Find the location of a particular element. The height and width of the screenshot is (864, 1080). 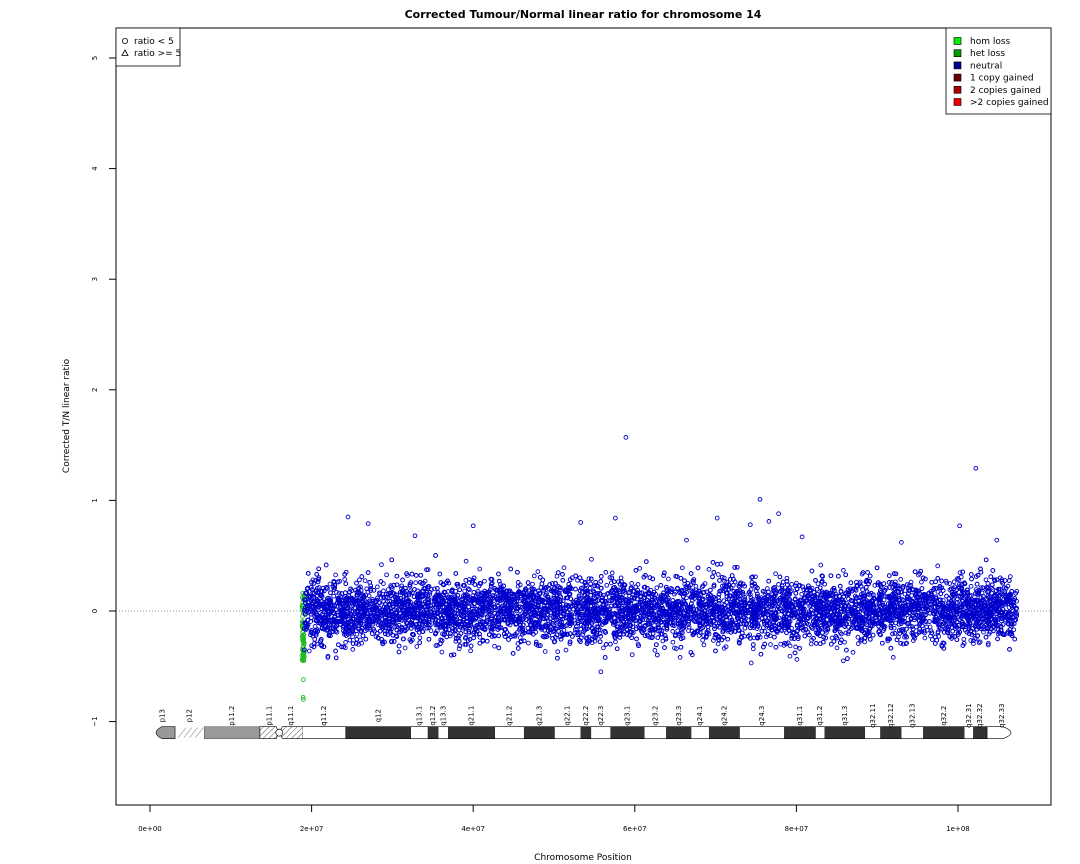

x-tick-label: 4e+07 is located at coordinates (473, 829).